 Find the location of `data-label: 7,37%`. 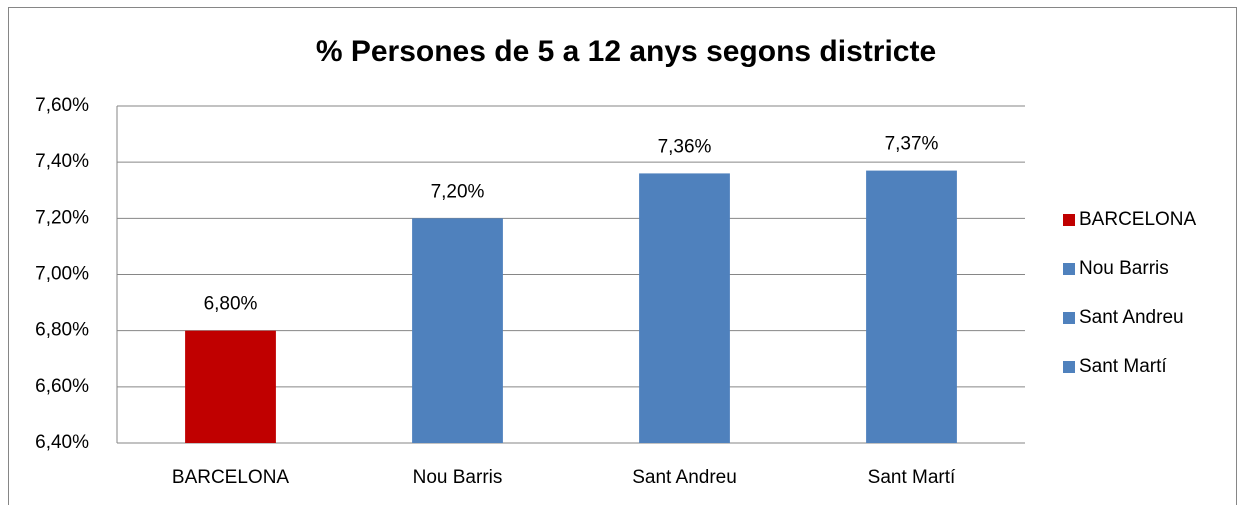

data-label: 7,37% is located at coordinates (912, 144).